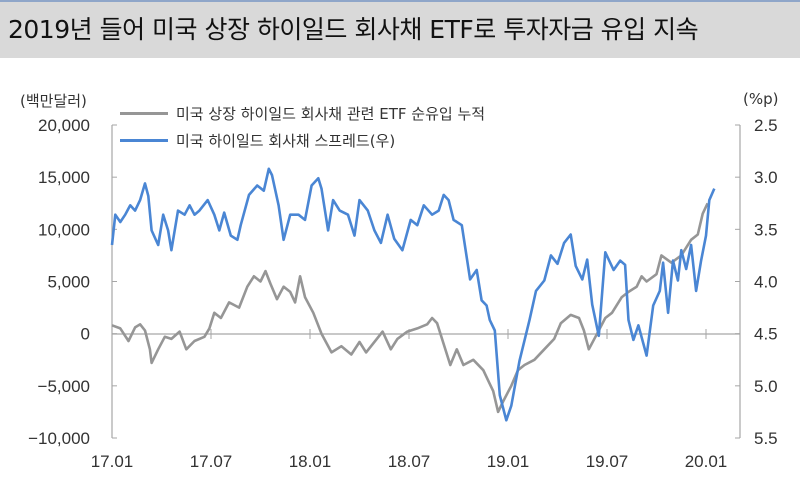 Image resolution: width=800 pixels, height=481 pixels. I want to click on x-tick-label: 18.01, so click(310, 461).